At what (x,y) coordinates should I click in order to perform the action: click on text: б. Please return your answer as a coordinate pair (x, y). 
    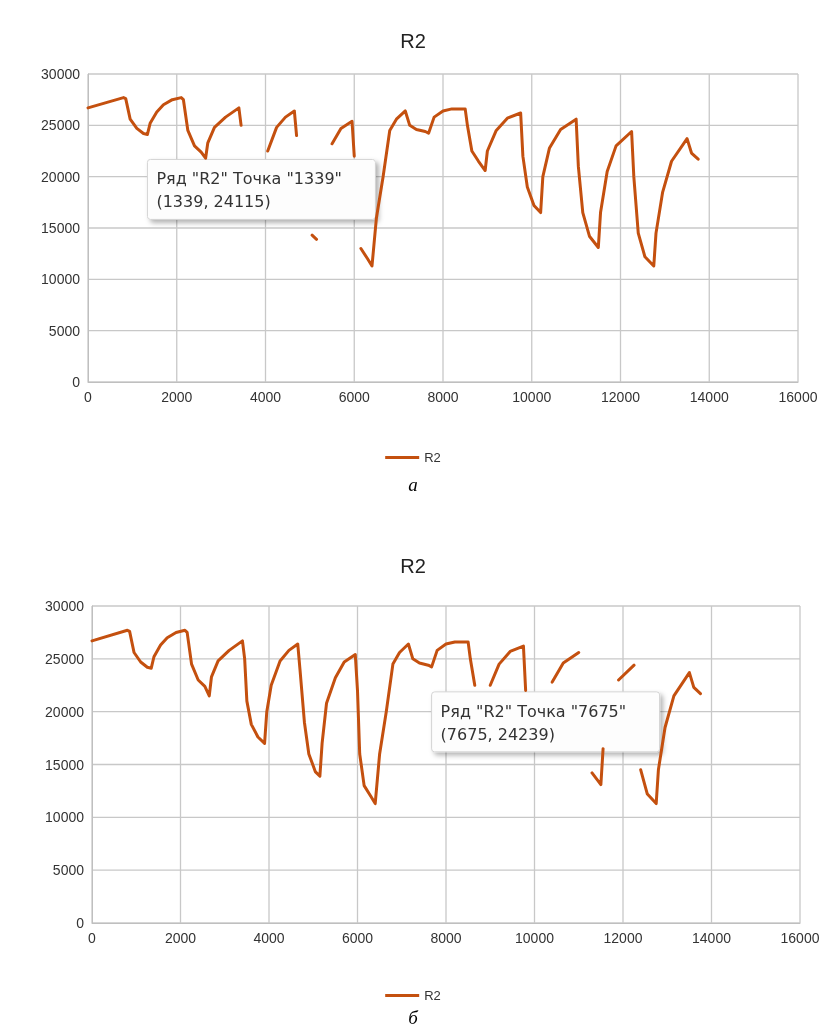
    Looking at the image, I should click on (413, 1018).